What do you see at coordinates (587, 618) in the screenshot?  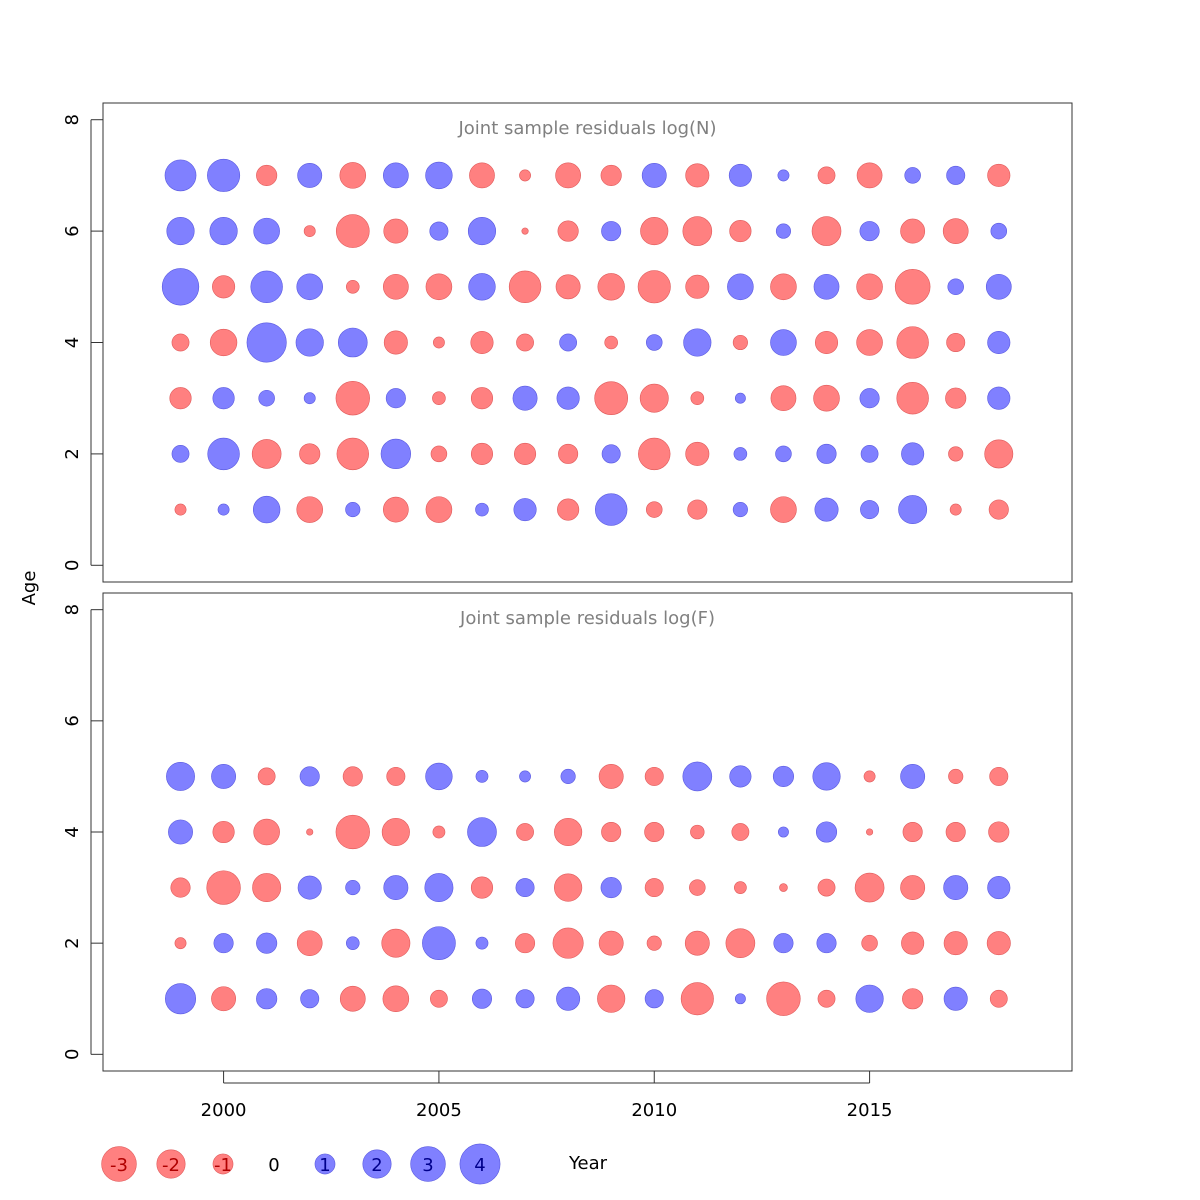 I see `panel-title: Joint sample residuals log(F)` at bounding box center [587, 618].